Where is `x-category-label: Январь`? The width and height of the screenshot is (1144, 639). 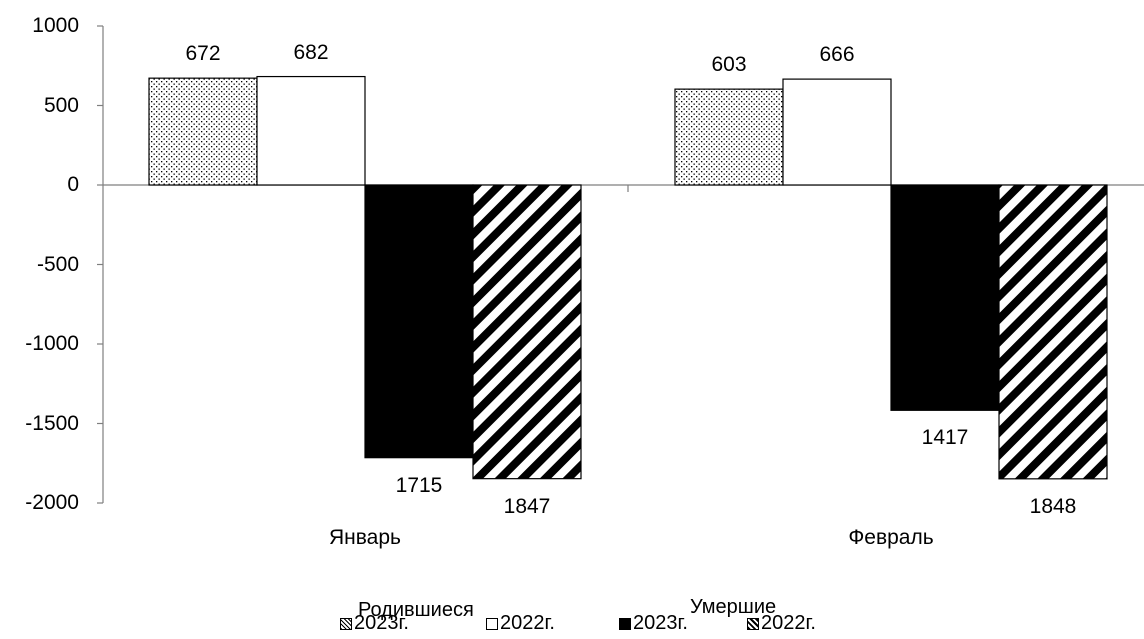
x-category-label: Январь is located at coordinates (365, 537).